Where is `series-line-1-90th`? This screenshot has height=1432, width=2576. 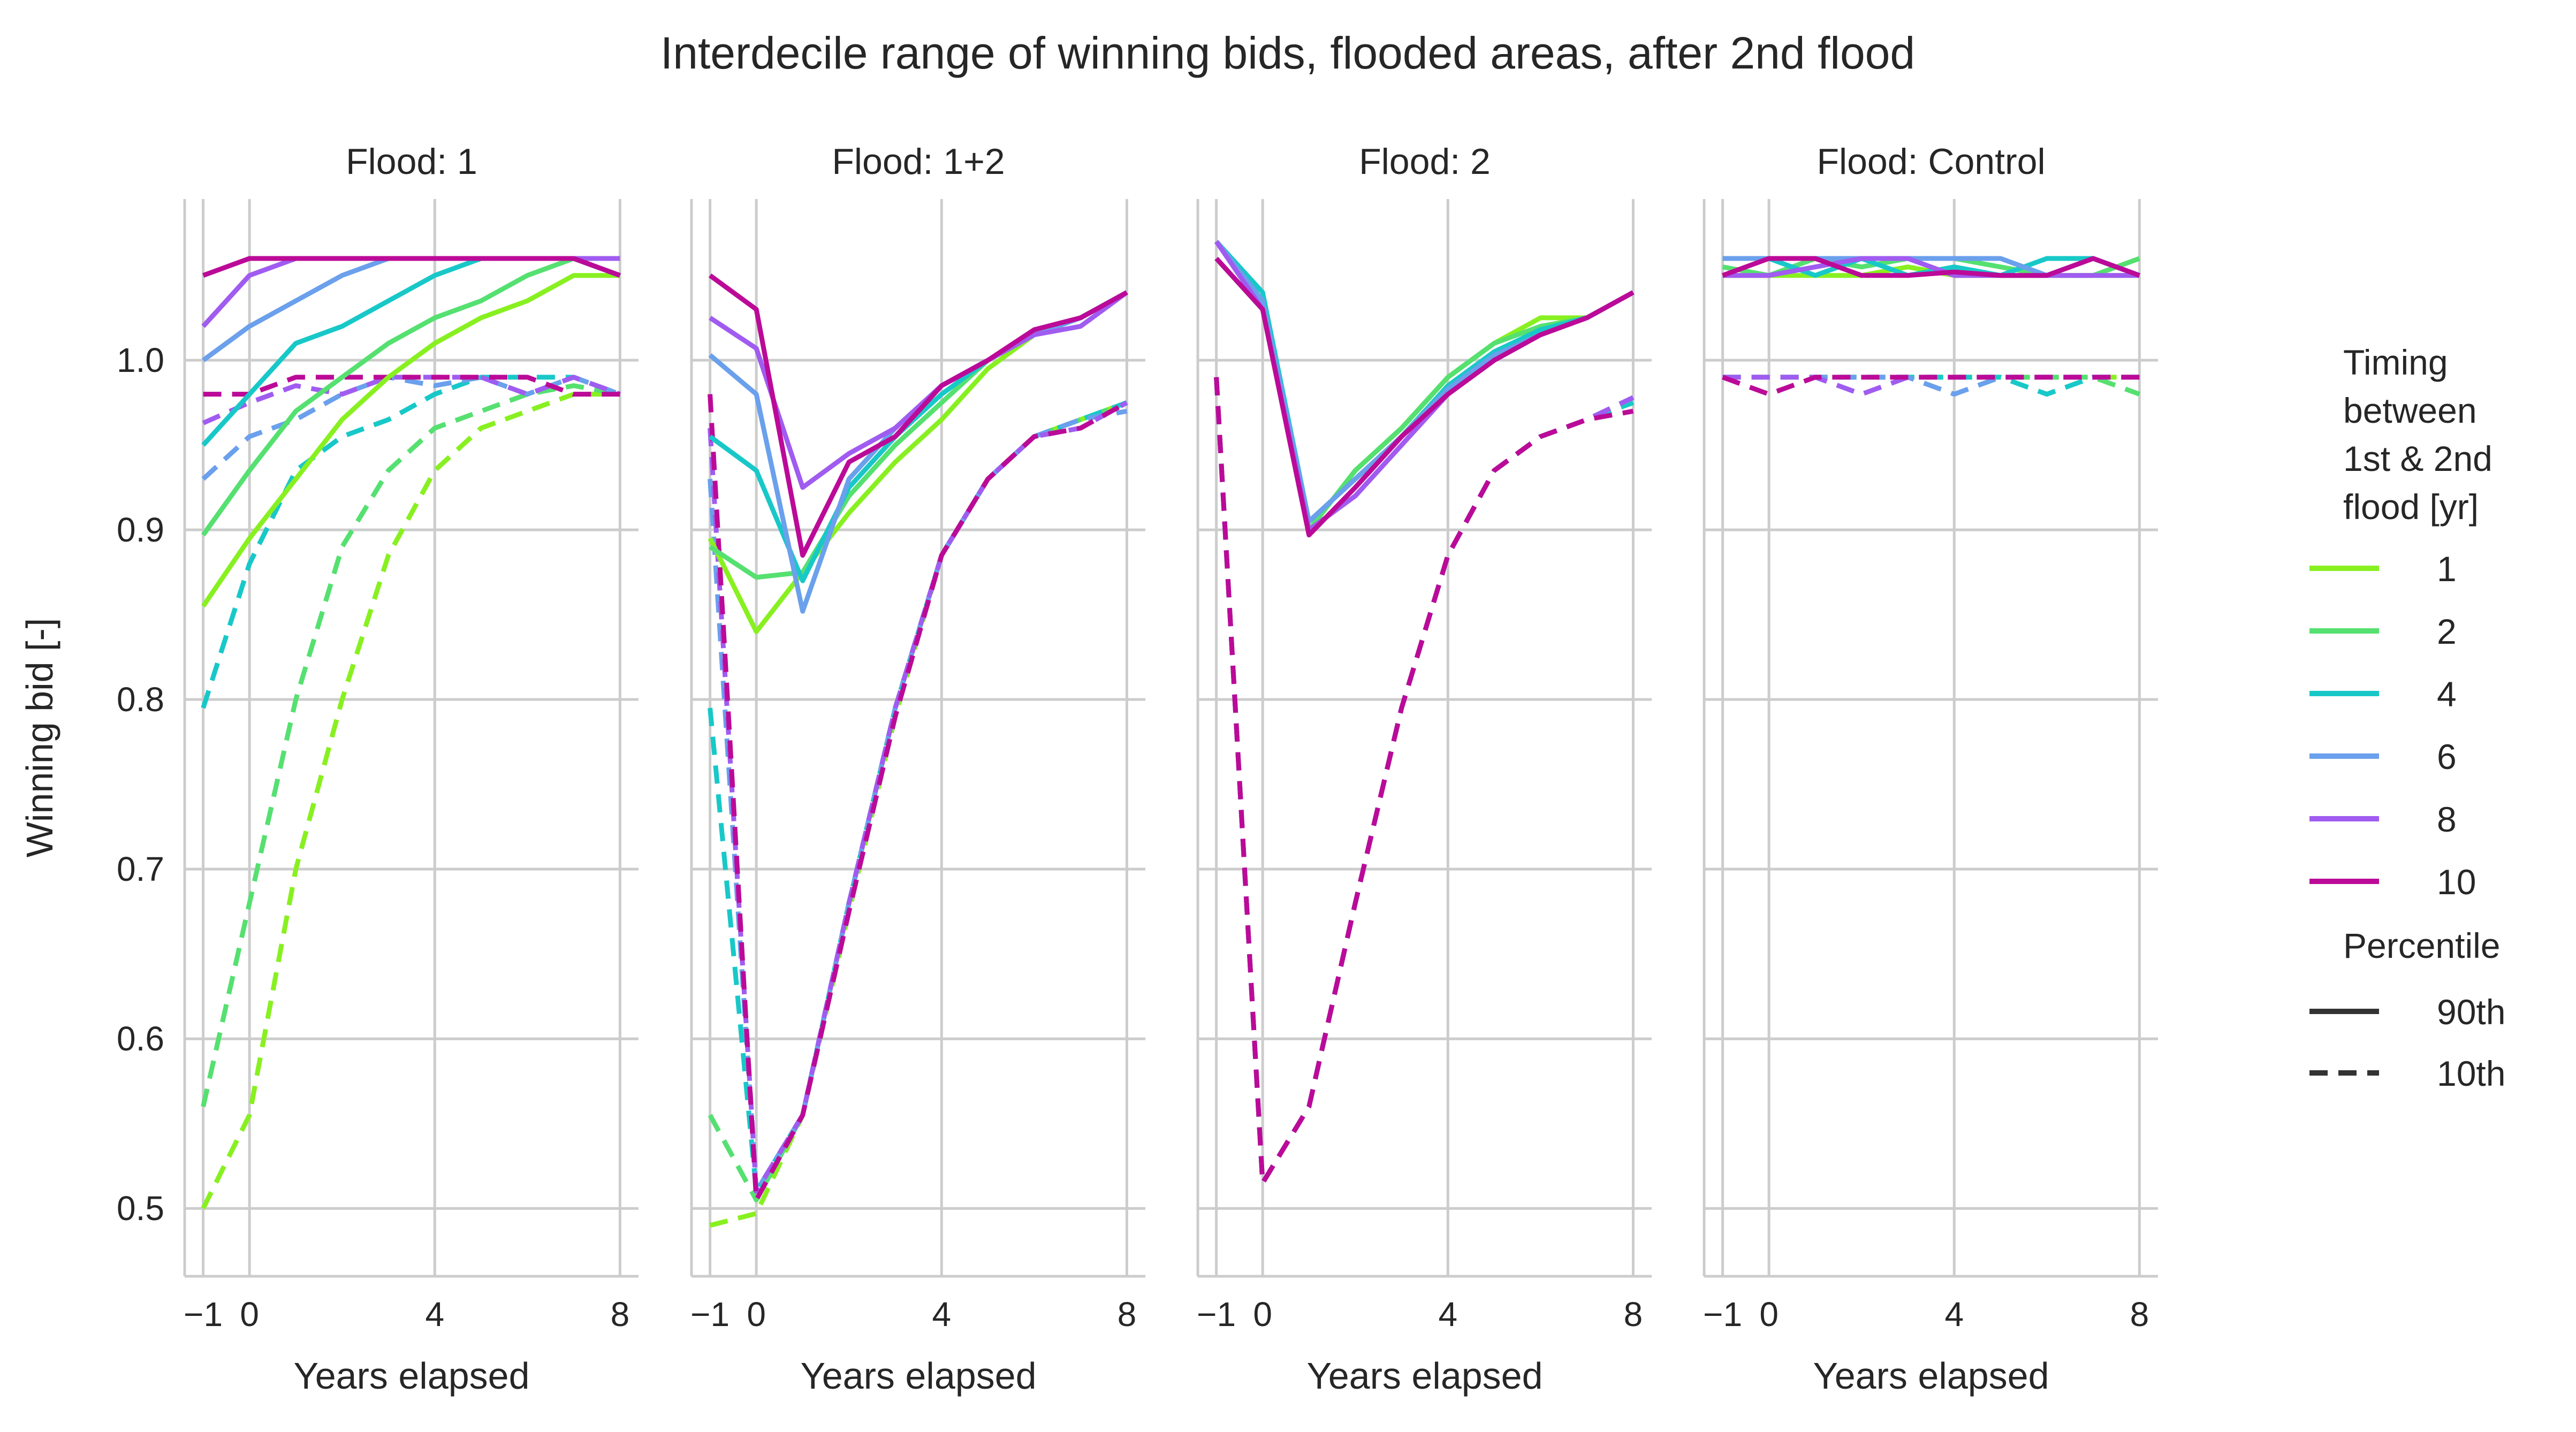
series-line-1-90th is located at coordinates (410, 440).